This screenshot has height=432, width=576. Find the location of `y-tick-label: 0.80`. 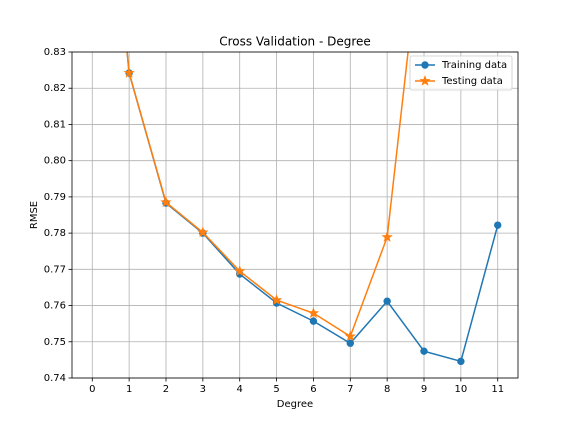

y-tick-label: 0.80 is located at coordinates (55, 161).